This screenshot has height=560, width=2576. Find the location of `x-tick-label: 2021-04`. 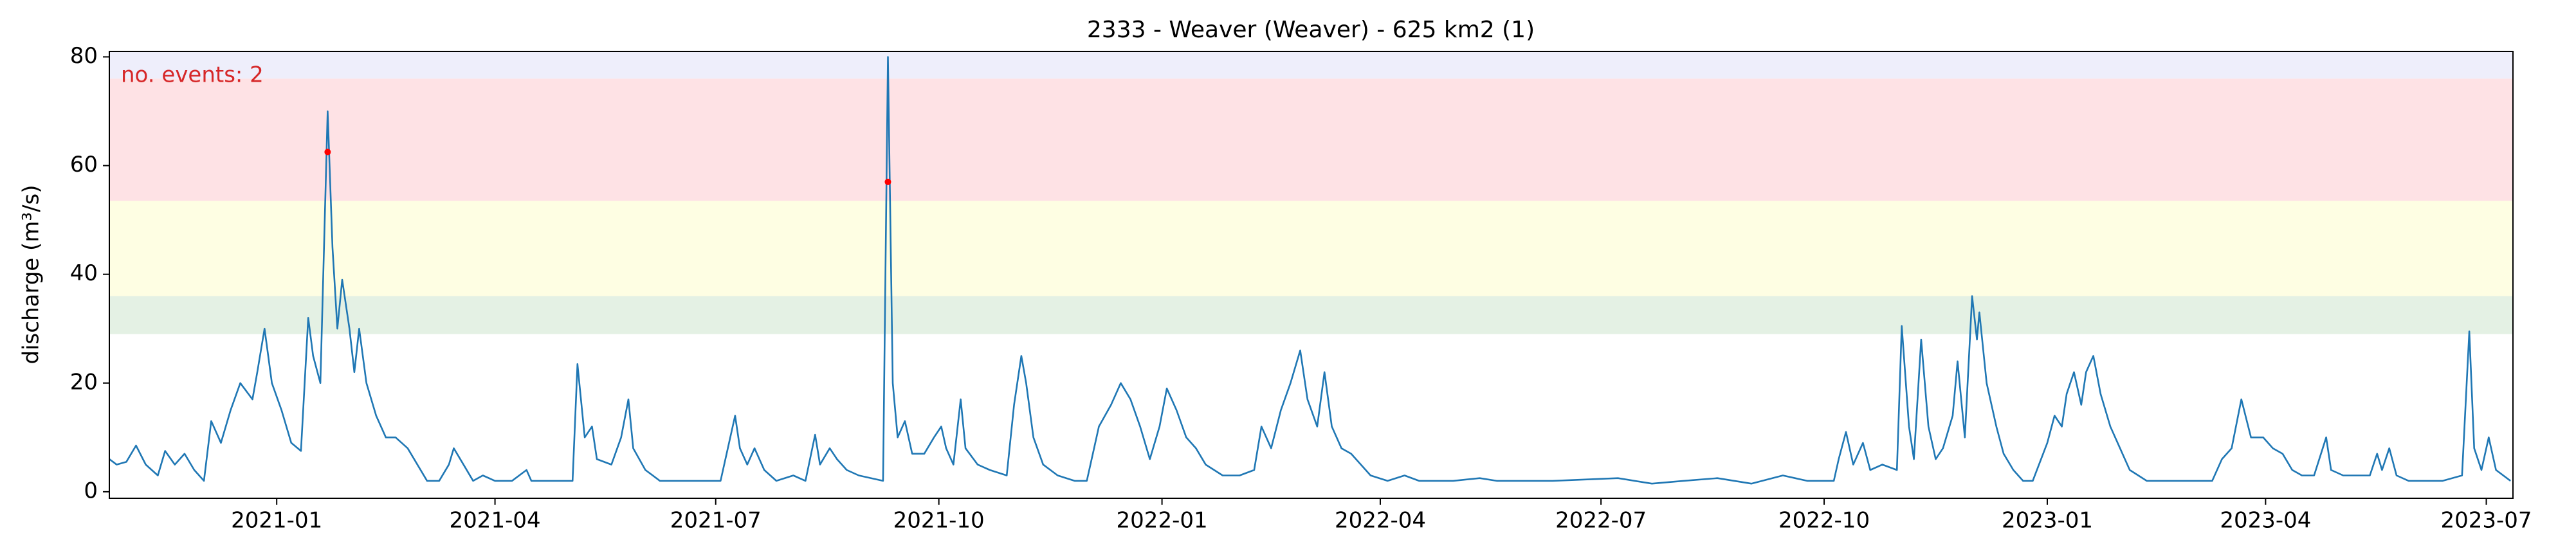

x-tick-label: 2021-04 is located at coordinates (495, 521).